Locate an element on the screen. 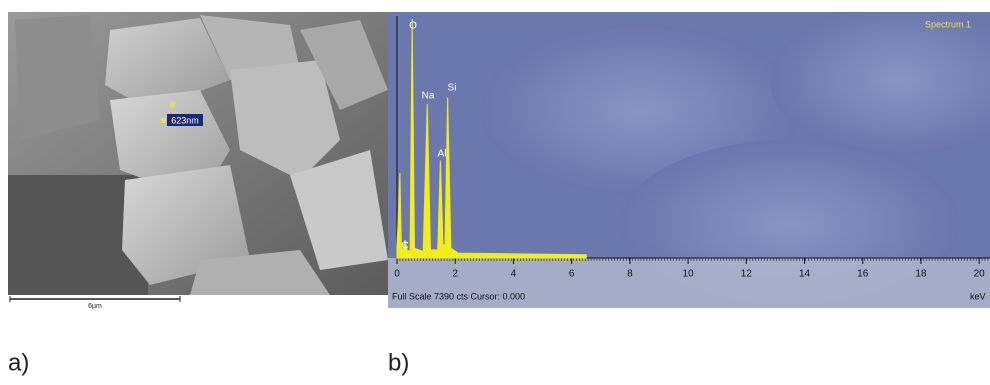  peak-label: O is located at coordinates (413, 26).